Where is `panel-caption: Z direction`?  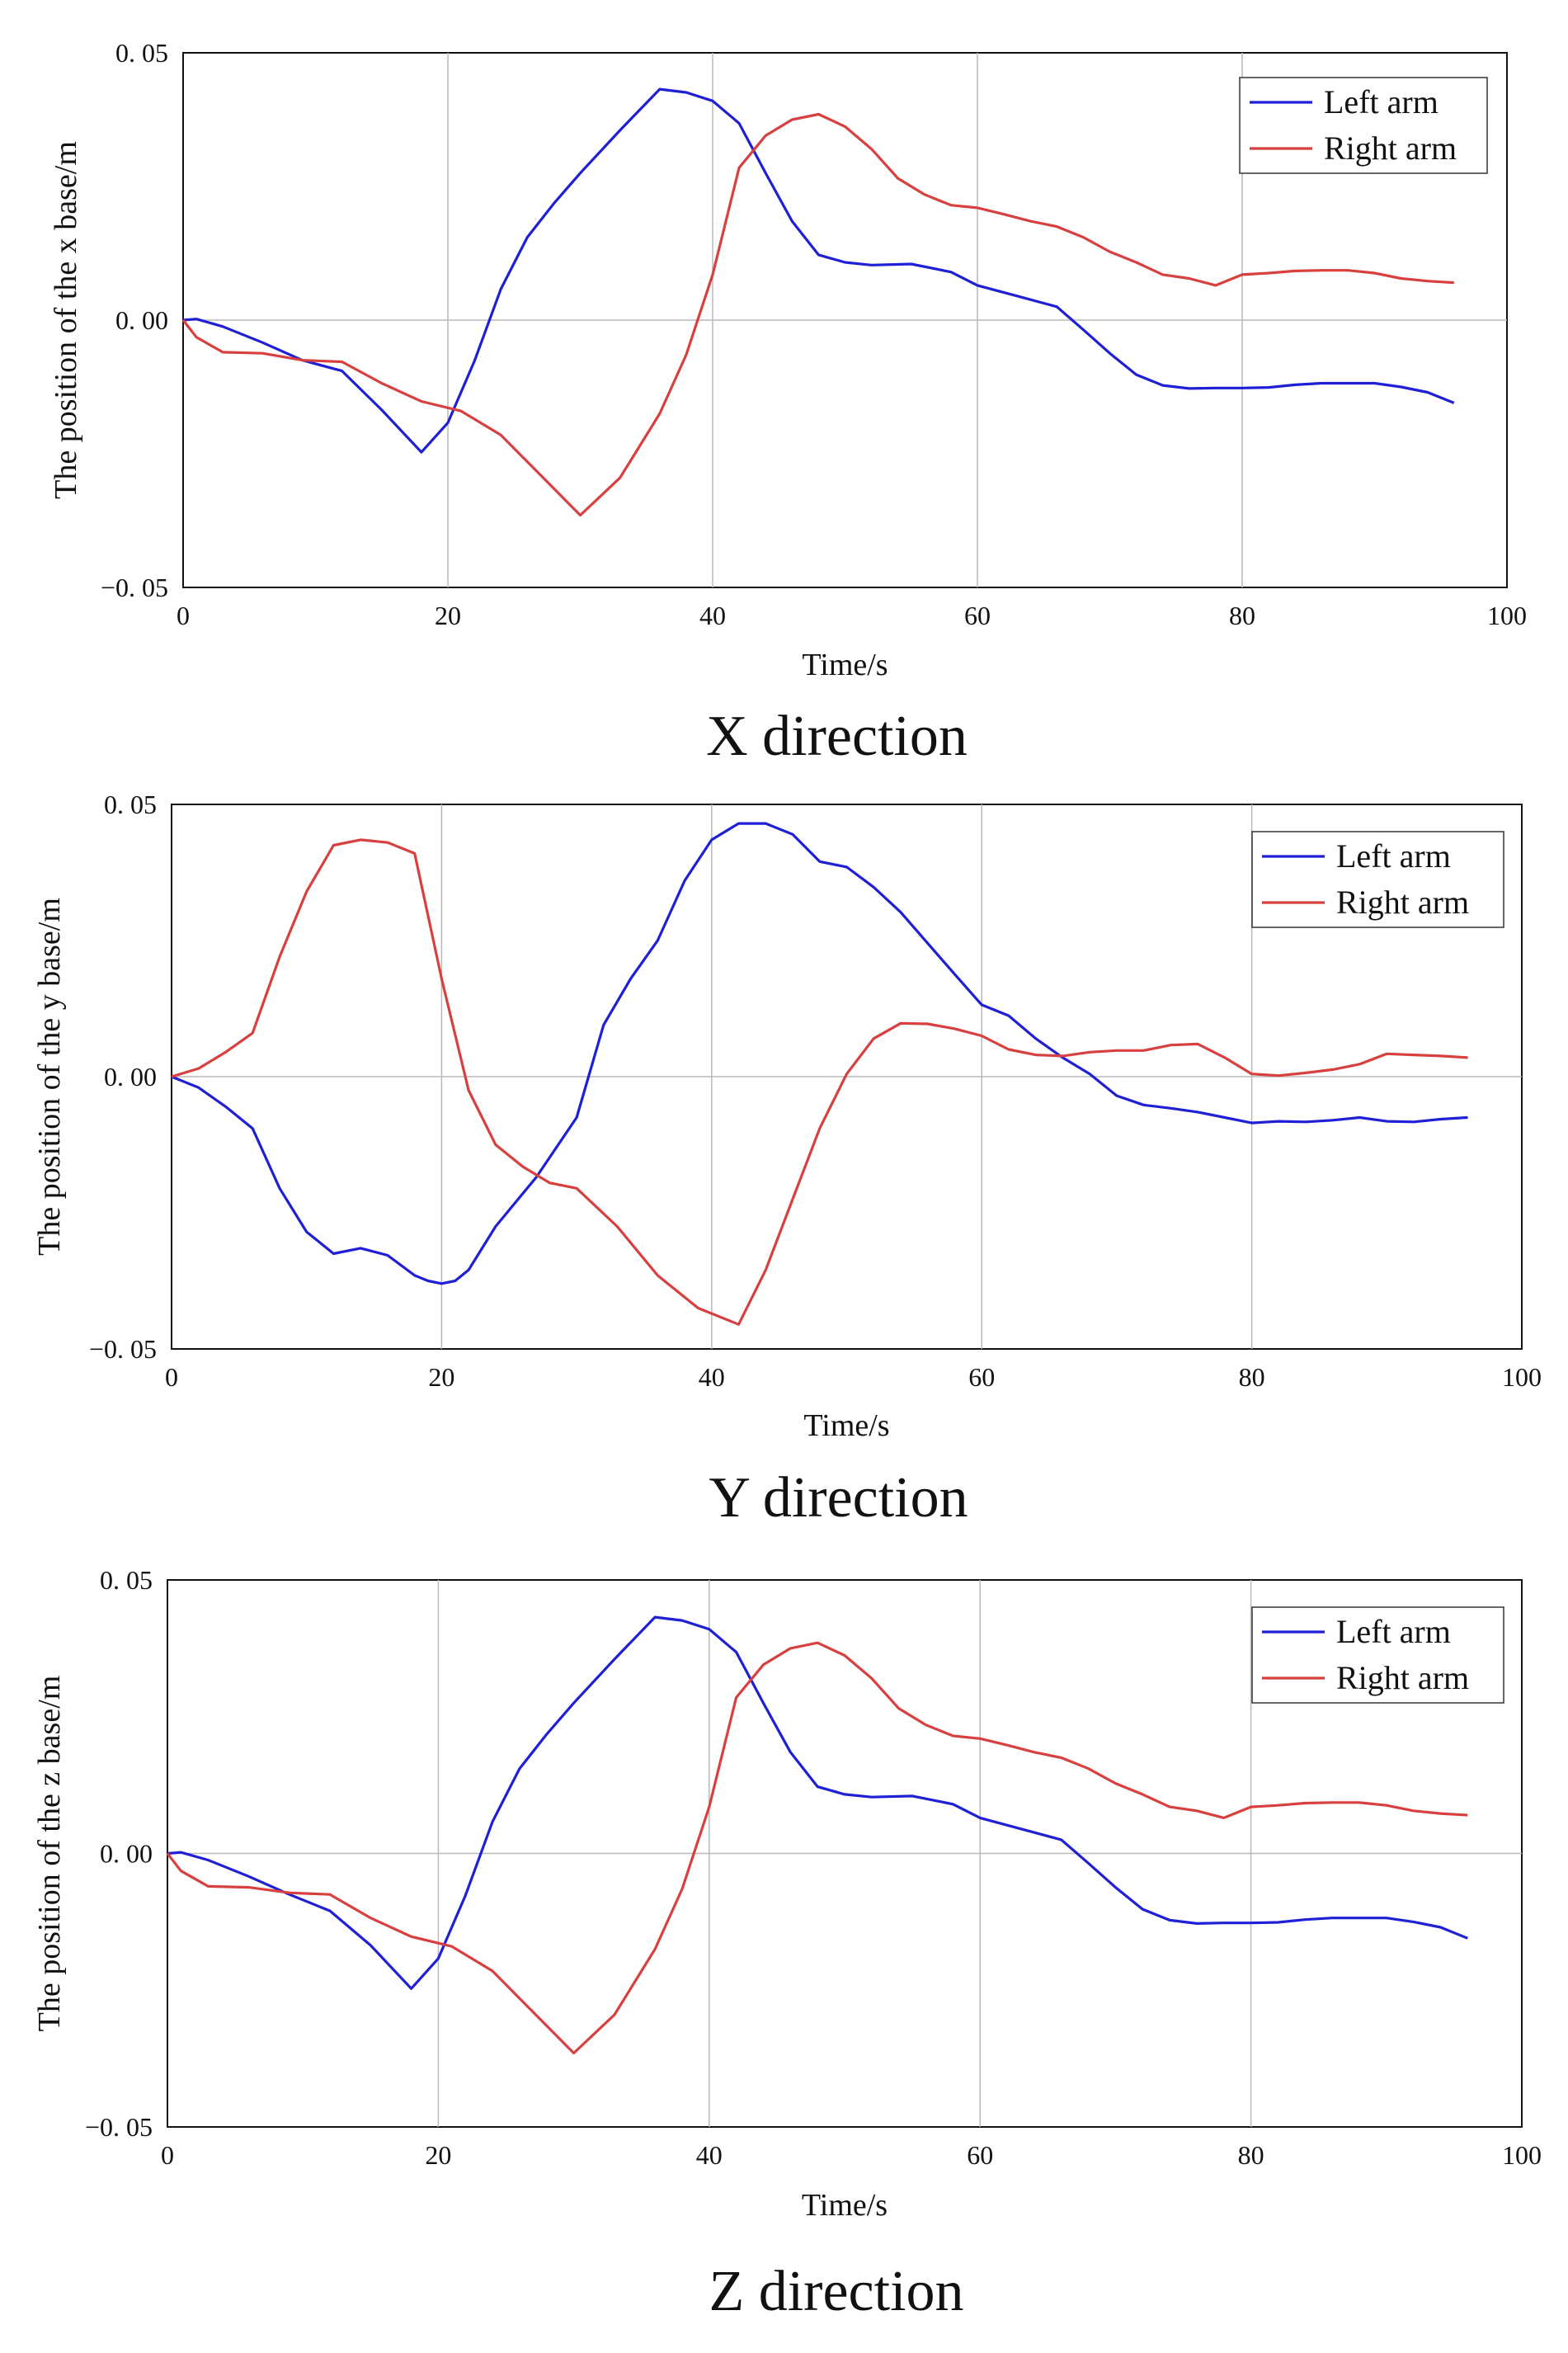
panel-caption: Z direction is located at coordinates (836, 2292).